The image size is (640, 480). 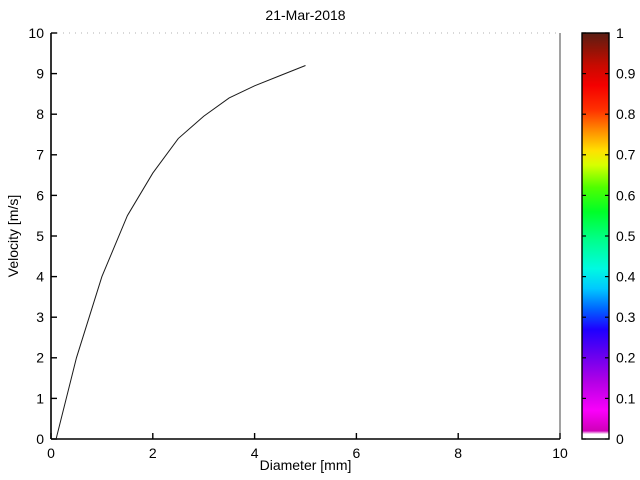 I want to click on y-tick-label: 4, so click(x=40, y=277).